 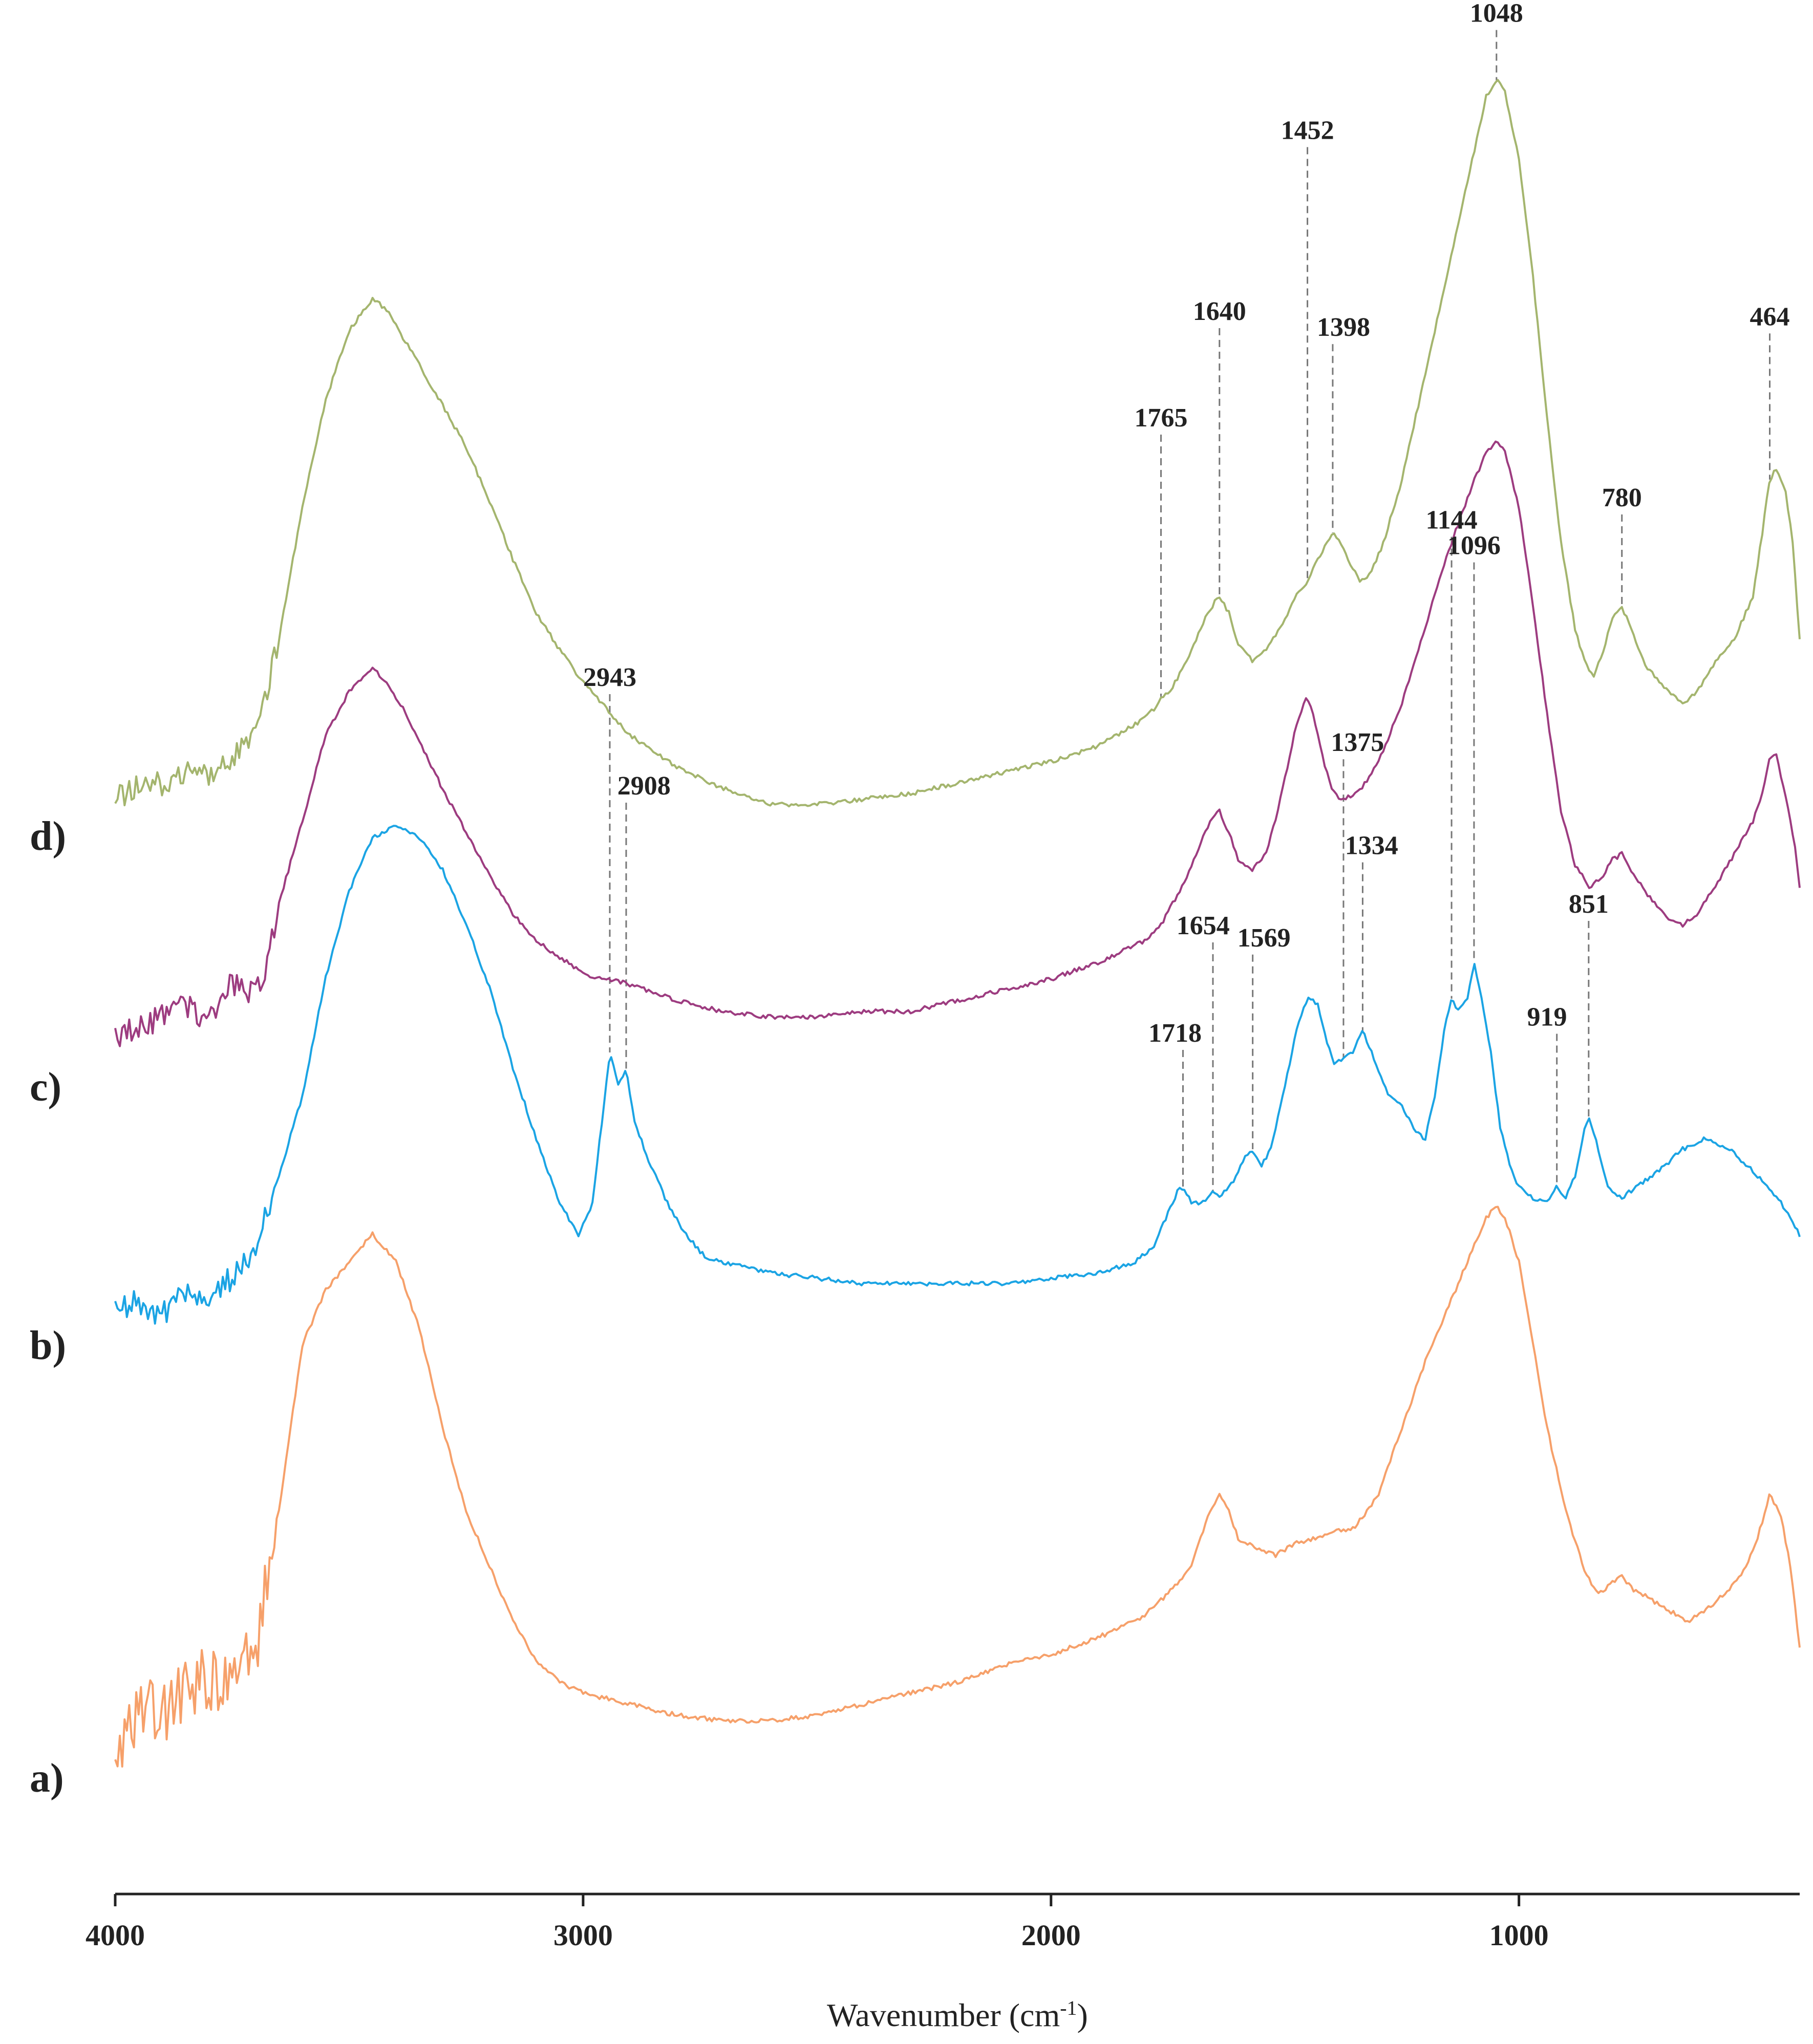 I want to click on peak-label-1144: 1144, so click(x=1451, y=520).